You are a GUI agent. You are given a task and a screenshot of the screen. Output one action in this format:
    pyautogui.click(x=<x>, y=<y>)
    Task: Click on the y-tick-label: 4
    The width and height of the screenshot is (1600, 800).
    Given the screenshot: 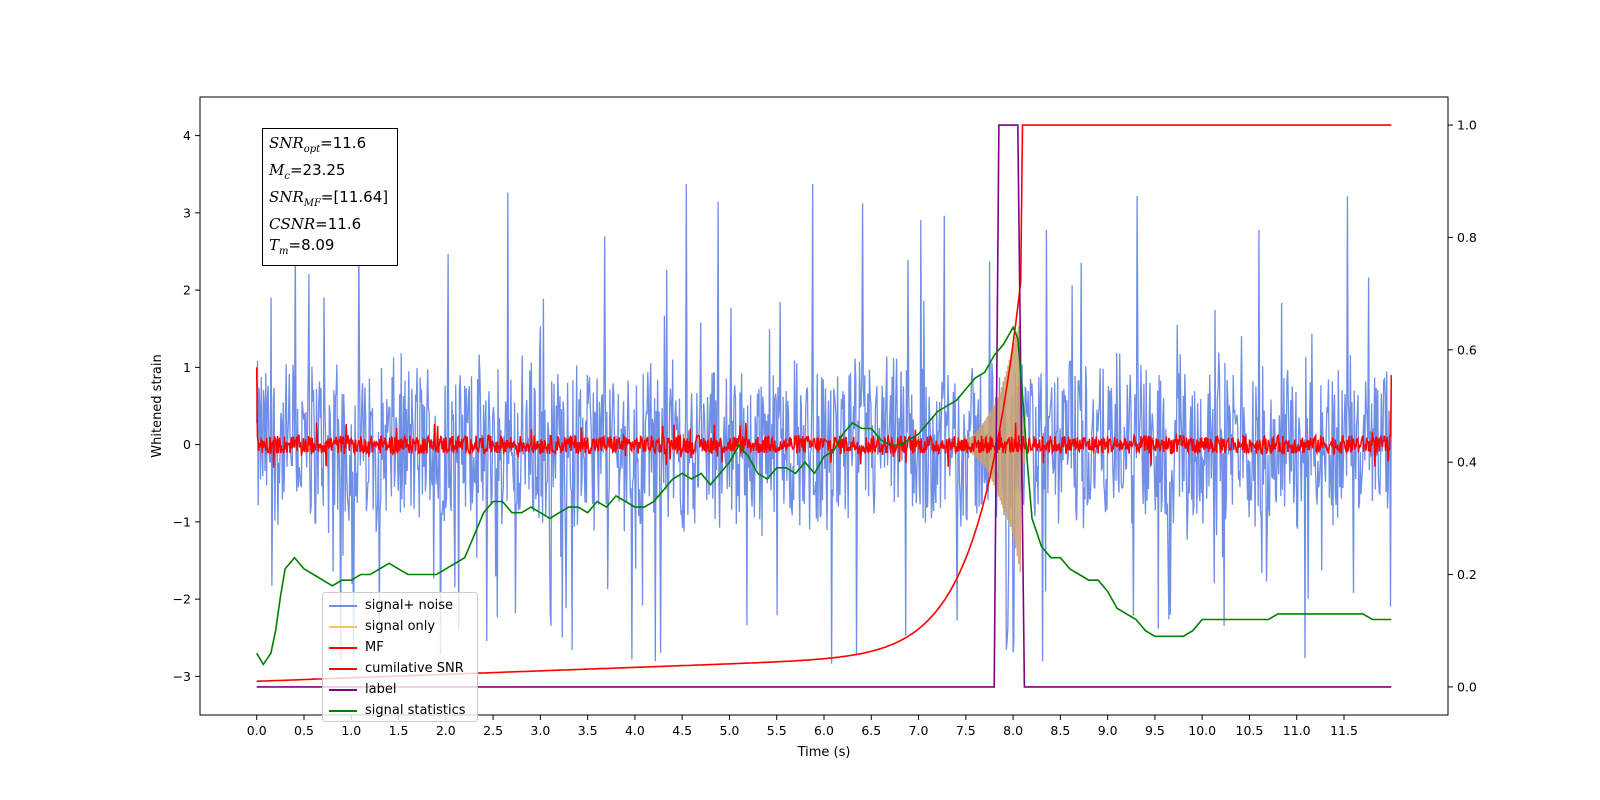 What is the action you would take?
    pyautogui.click(x=187, y=135)
    